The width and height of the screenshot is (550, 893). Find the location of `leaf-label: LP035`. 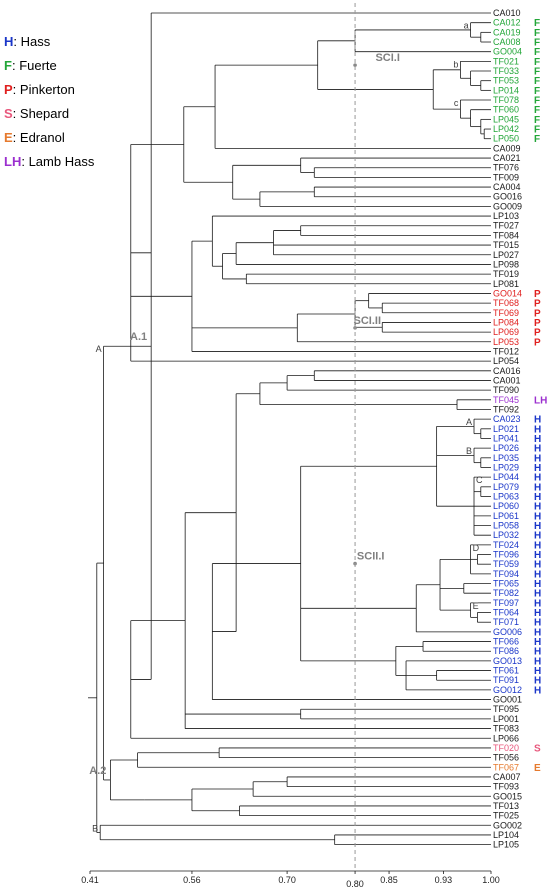

leaf-label: LP035 is located at coordinates (506, 458).